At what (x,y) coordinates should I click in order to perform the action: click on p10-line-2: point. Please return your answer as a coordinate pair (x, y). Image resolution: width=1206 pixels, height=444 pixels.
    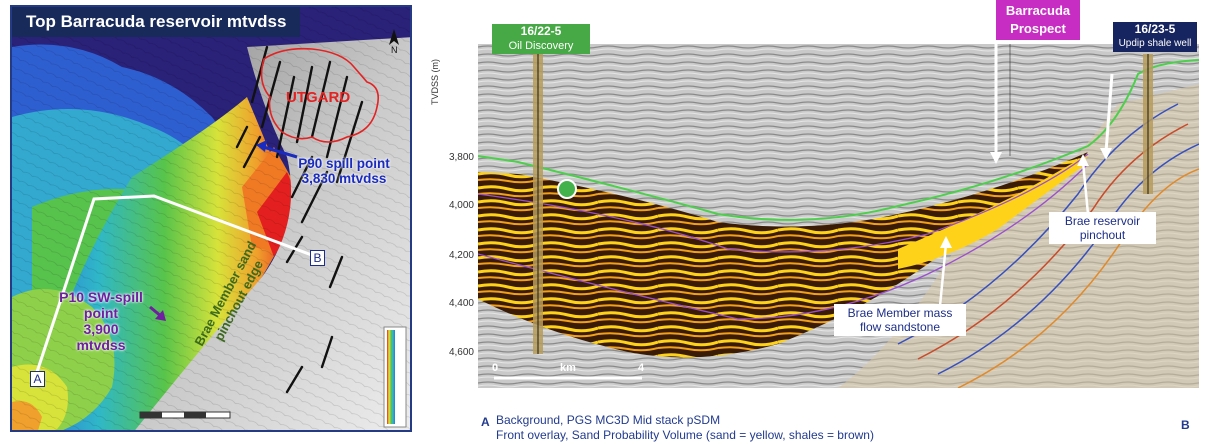
    Looking at the image, I should click on (101, 313).